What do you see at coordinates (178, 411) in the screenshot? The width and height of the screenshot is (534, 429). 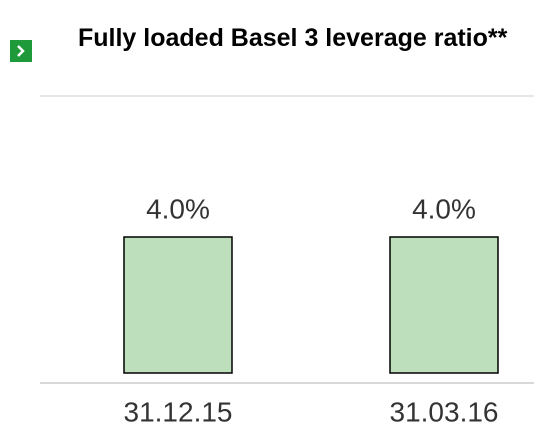 I see `x-tick-label: 31.12.15` at bounding box center [178, 411].